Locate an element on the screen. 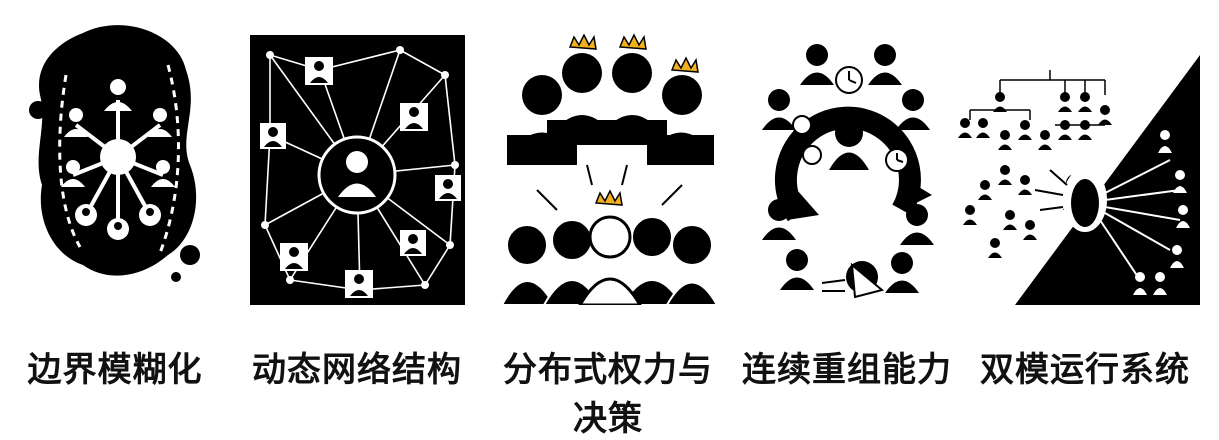 This screenshot has width=1219, height=440. panel-boundary-blurring is located at coordinates (115, 160).